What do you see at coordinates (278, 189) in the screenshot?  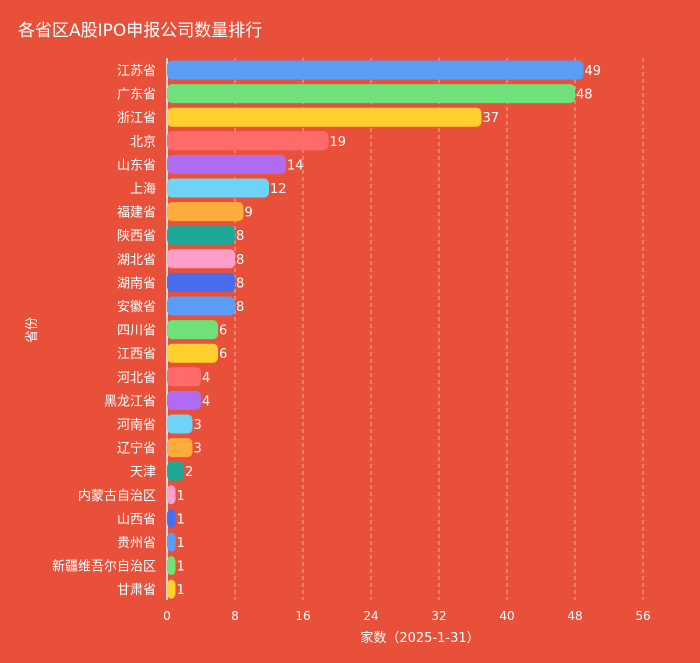 I see `value-label: 12` at bounding box center [278, 189].